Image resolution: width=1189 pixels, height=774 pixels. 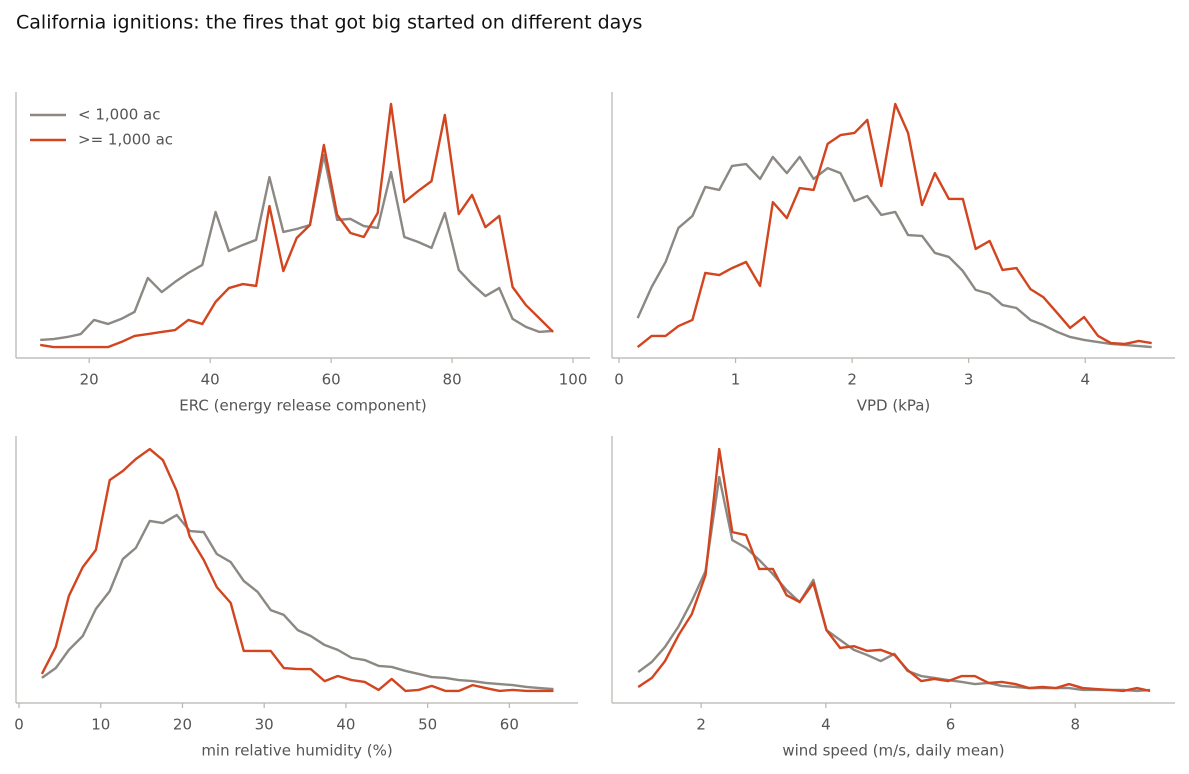 I want to click on x-tick-label: 80, so click(x=452, y=380).